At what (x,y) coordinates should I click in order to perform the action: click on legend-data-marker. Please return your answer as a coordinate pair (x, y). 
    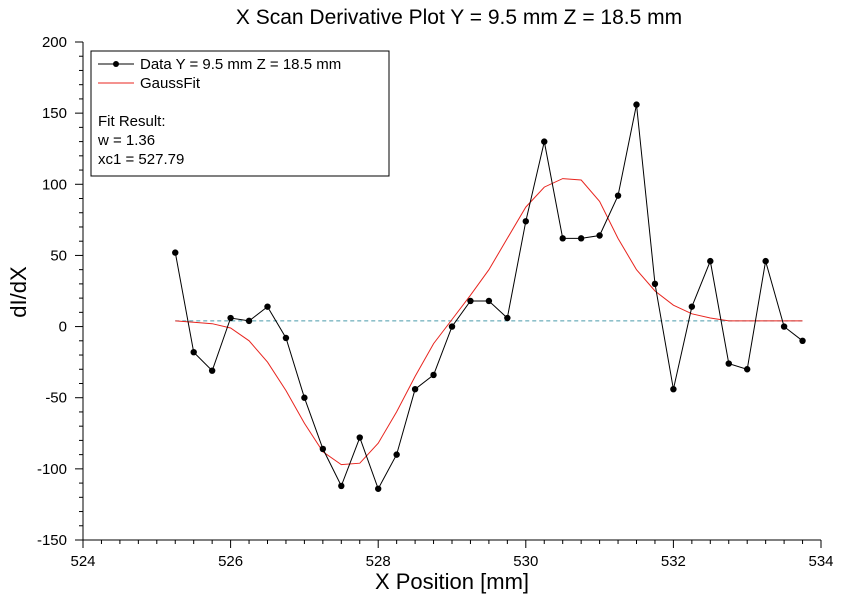
    Looking at the image, I should click on (116, 64).